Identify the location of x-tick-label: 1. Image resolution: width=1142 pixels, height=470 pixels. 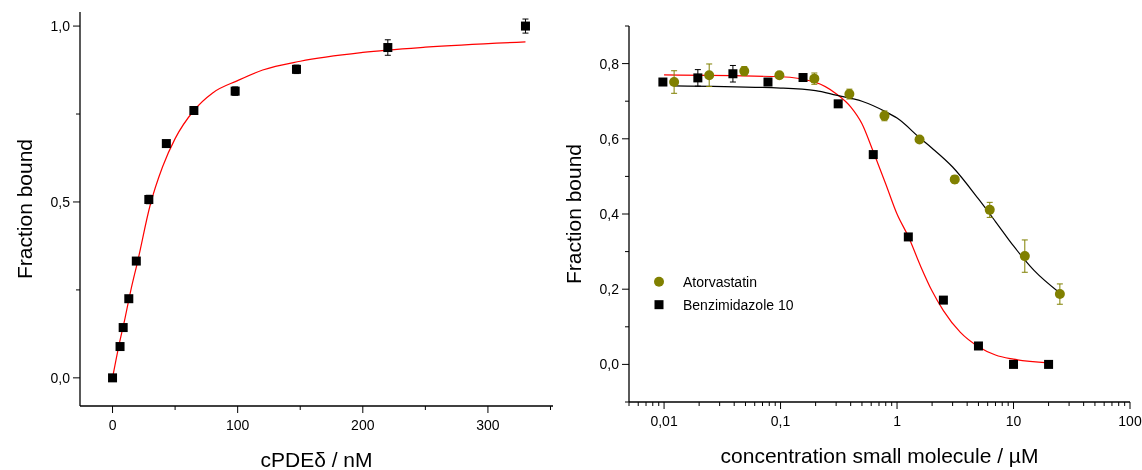
(897, 421).